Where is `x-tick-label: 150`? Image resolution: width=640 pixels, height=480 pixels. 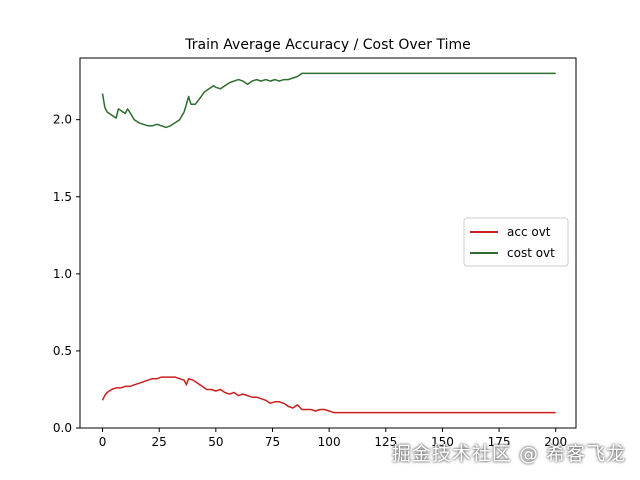
x-tick-label: 150 is located at coordinates (442, 442).